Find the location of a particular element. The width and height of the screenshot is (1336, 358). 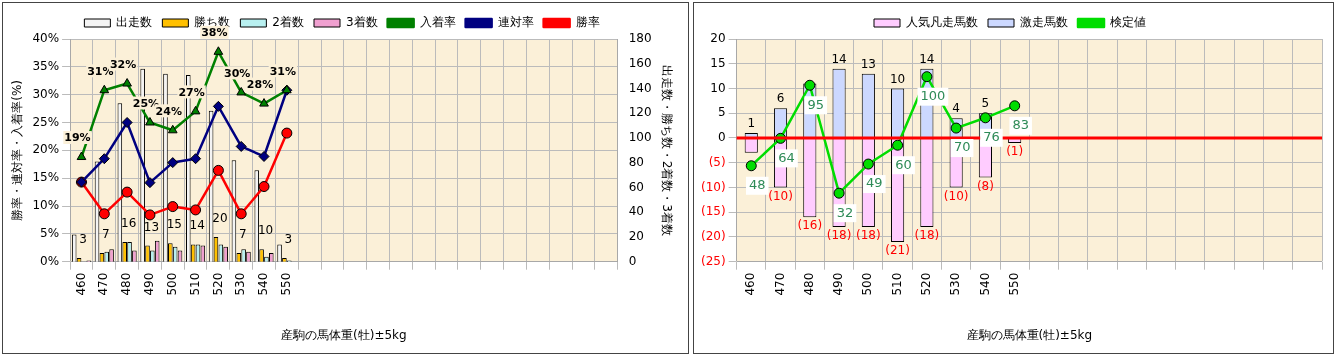

y-tick-label: 30% is located at coordinates (46, 93).